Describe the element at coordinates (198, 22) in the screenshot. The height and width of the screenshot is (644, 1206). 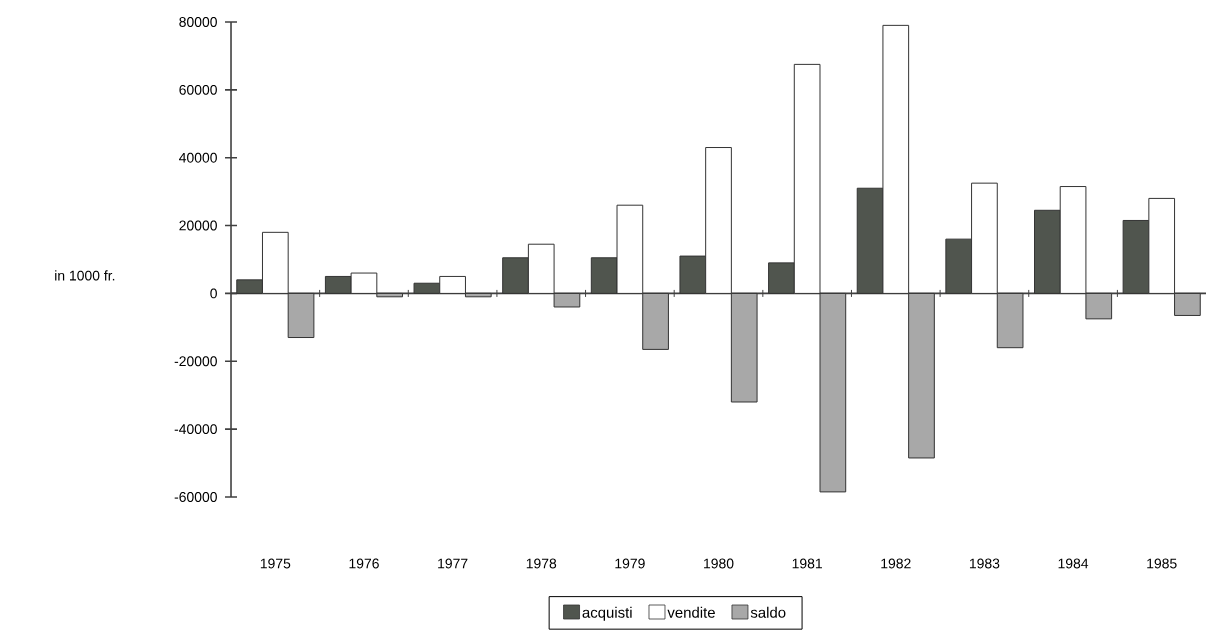
I see `y-tick-label: 80000` at that location.